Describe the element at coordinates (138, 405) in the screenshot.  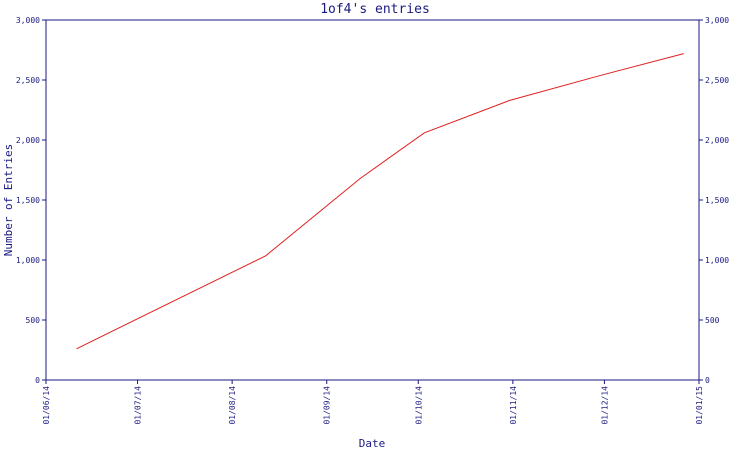
I see `x-tick-label: 01/07/14` at that location.